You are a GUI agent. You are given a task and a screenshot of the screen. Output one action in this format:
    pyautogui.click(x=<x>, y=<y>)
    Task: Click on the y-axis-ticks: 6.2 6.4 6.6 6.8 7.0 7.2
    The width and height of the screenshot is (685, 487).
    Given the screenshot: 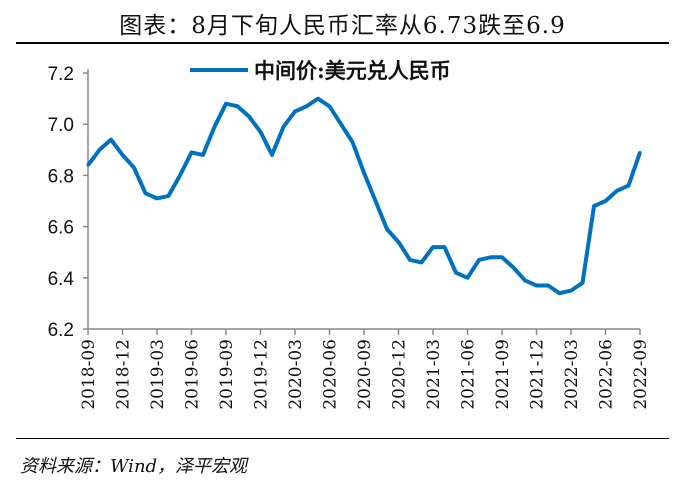 What is the action you would take?
    pyautogui.click(x=68, y=202)
    